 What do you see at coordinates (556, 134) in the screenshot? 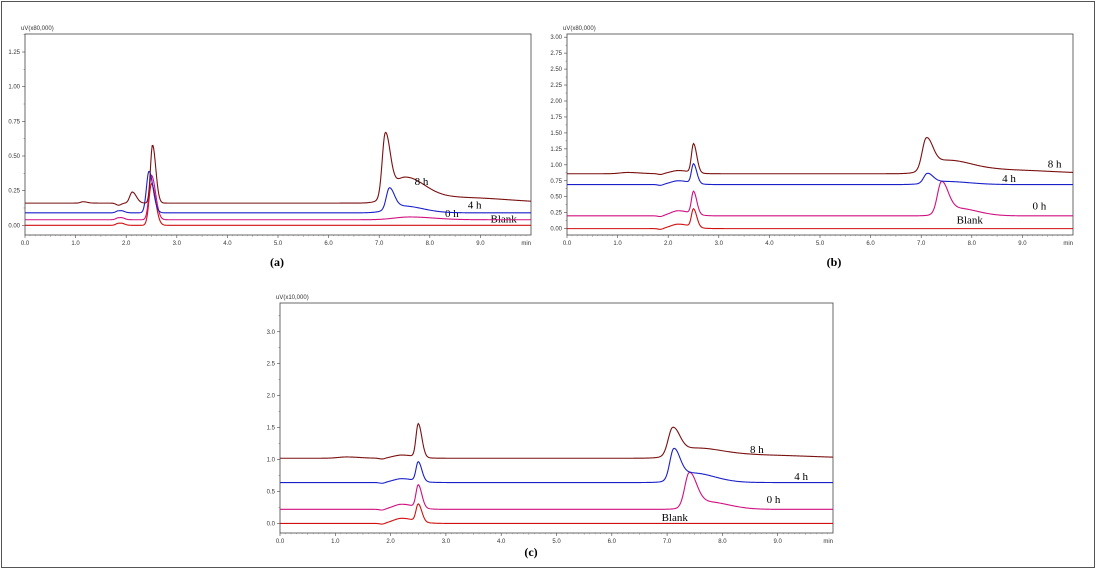
I see `y-tick-label: 1.50` at bounding box center [556, 134].